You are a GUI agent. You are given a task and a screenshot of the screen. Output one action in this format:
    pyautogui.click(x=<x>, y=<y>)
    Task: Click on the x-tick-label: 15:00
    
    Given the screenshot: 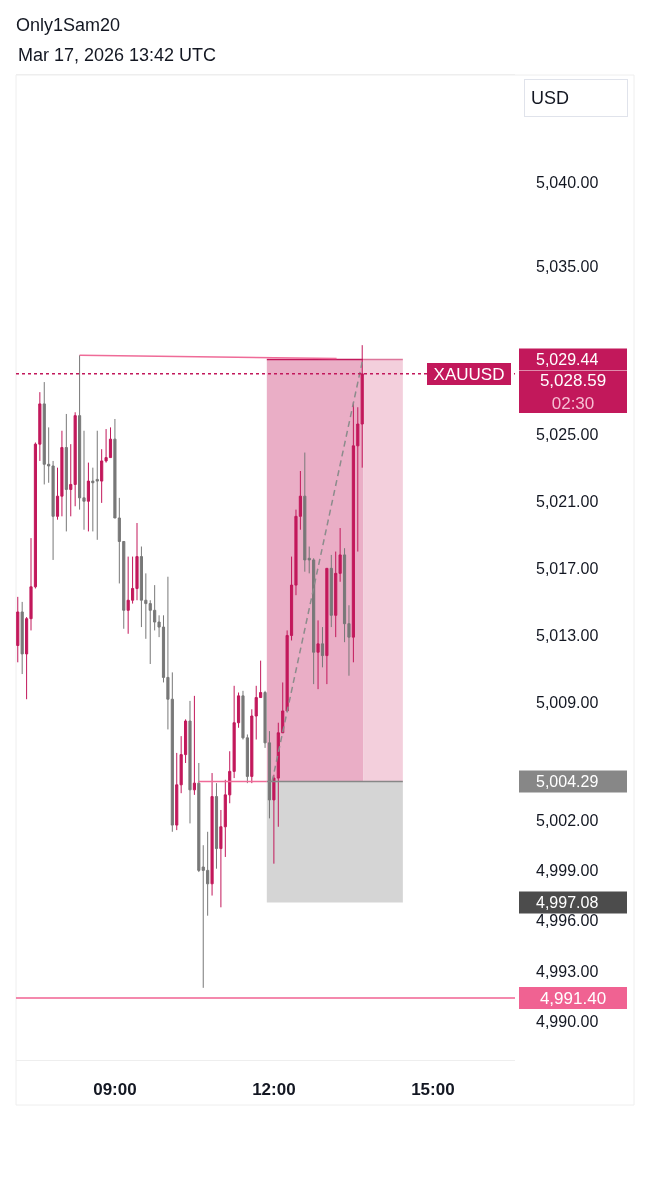 What is the action you would take?
    pyautogui.click(x=433, y=1090)
    